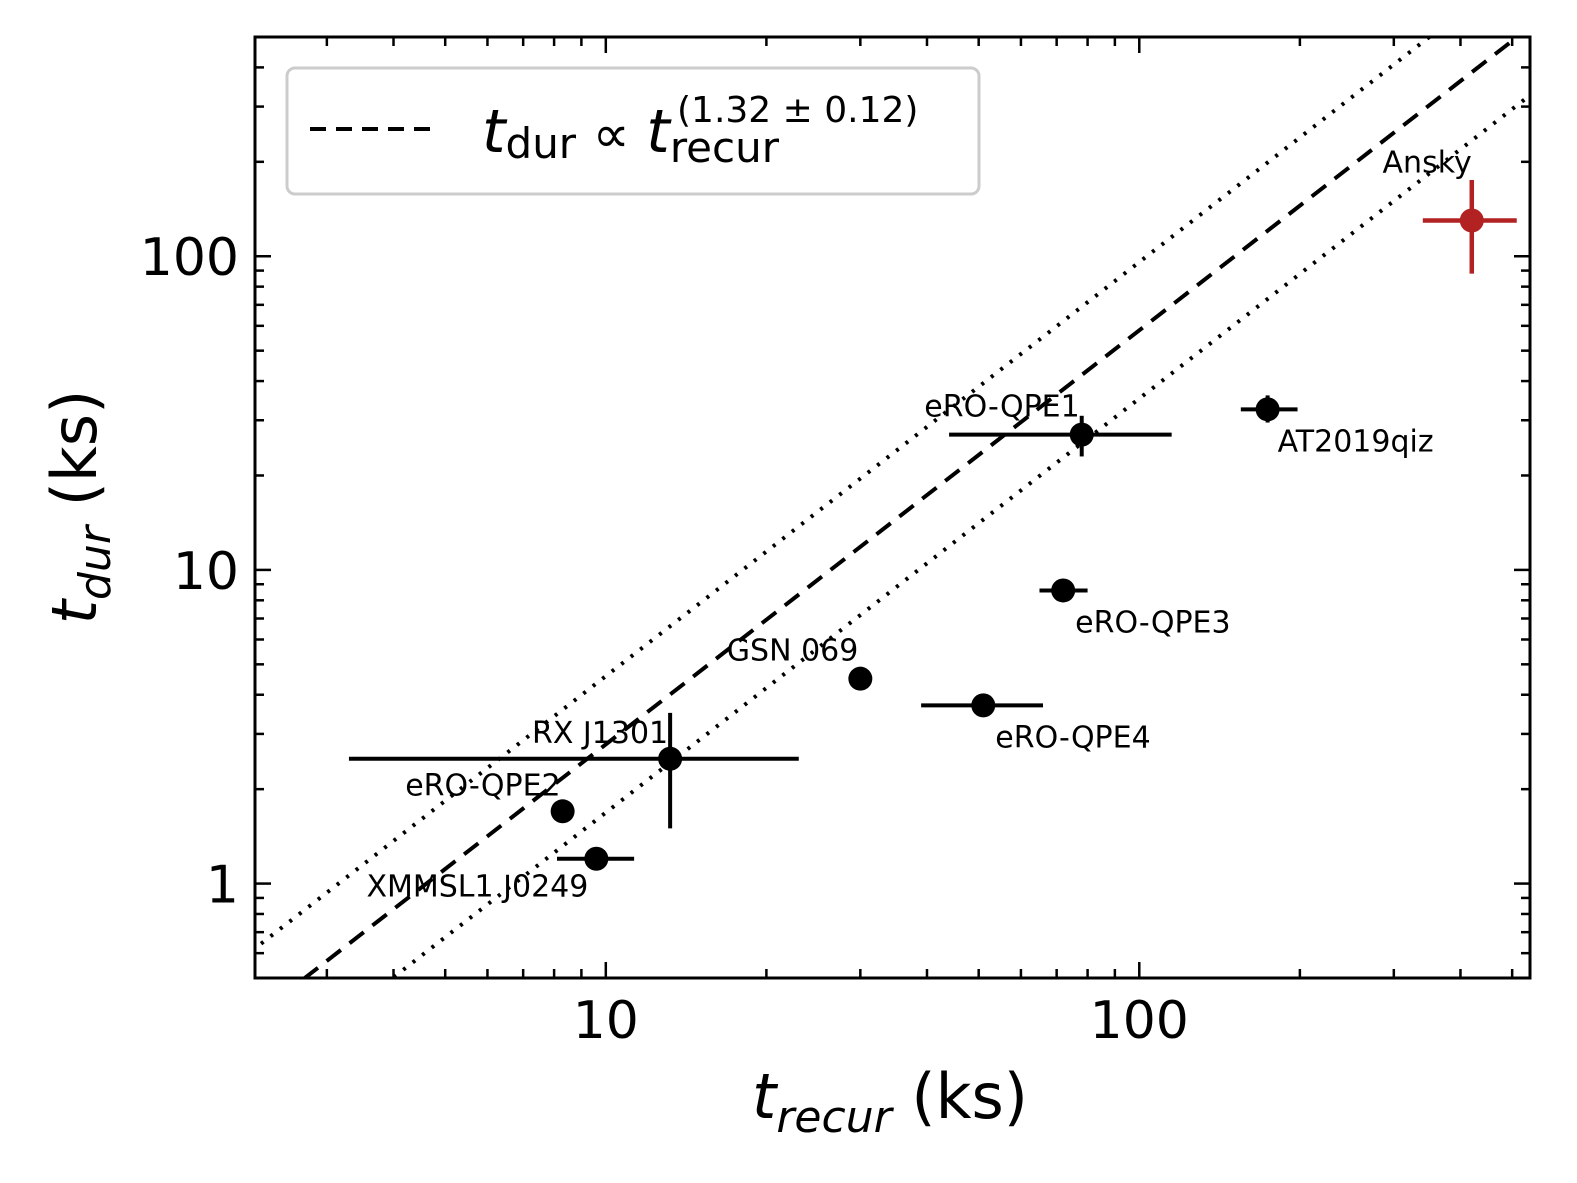 This screenshot has width=1577, height=1183. I want to click on x-tick-label: 100, so click(1139, 1021).